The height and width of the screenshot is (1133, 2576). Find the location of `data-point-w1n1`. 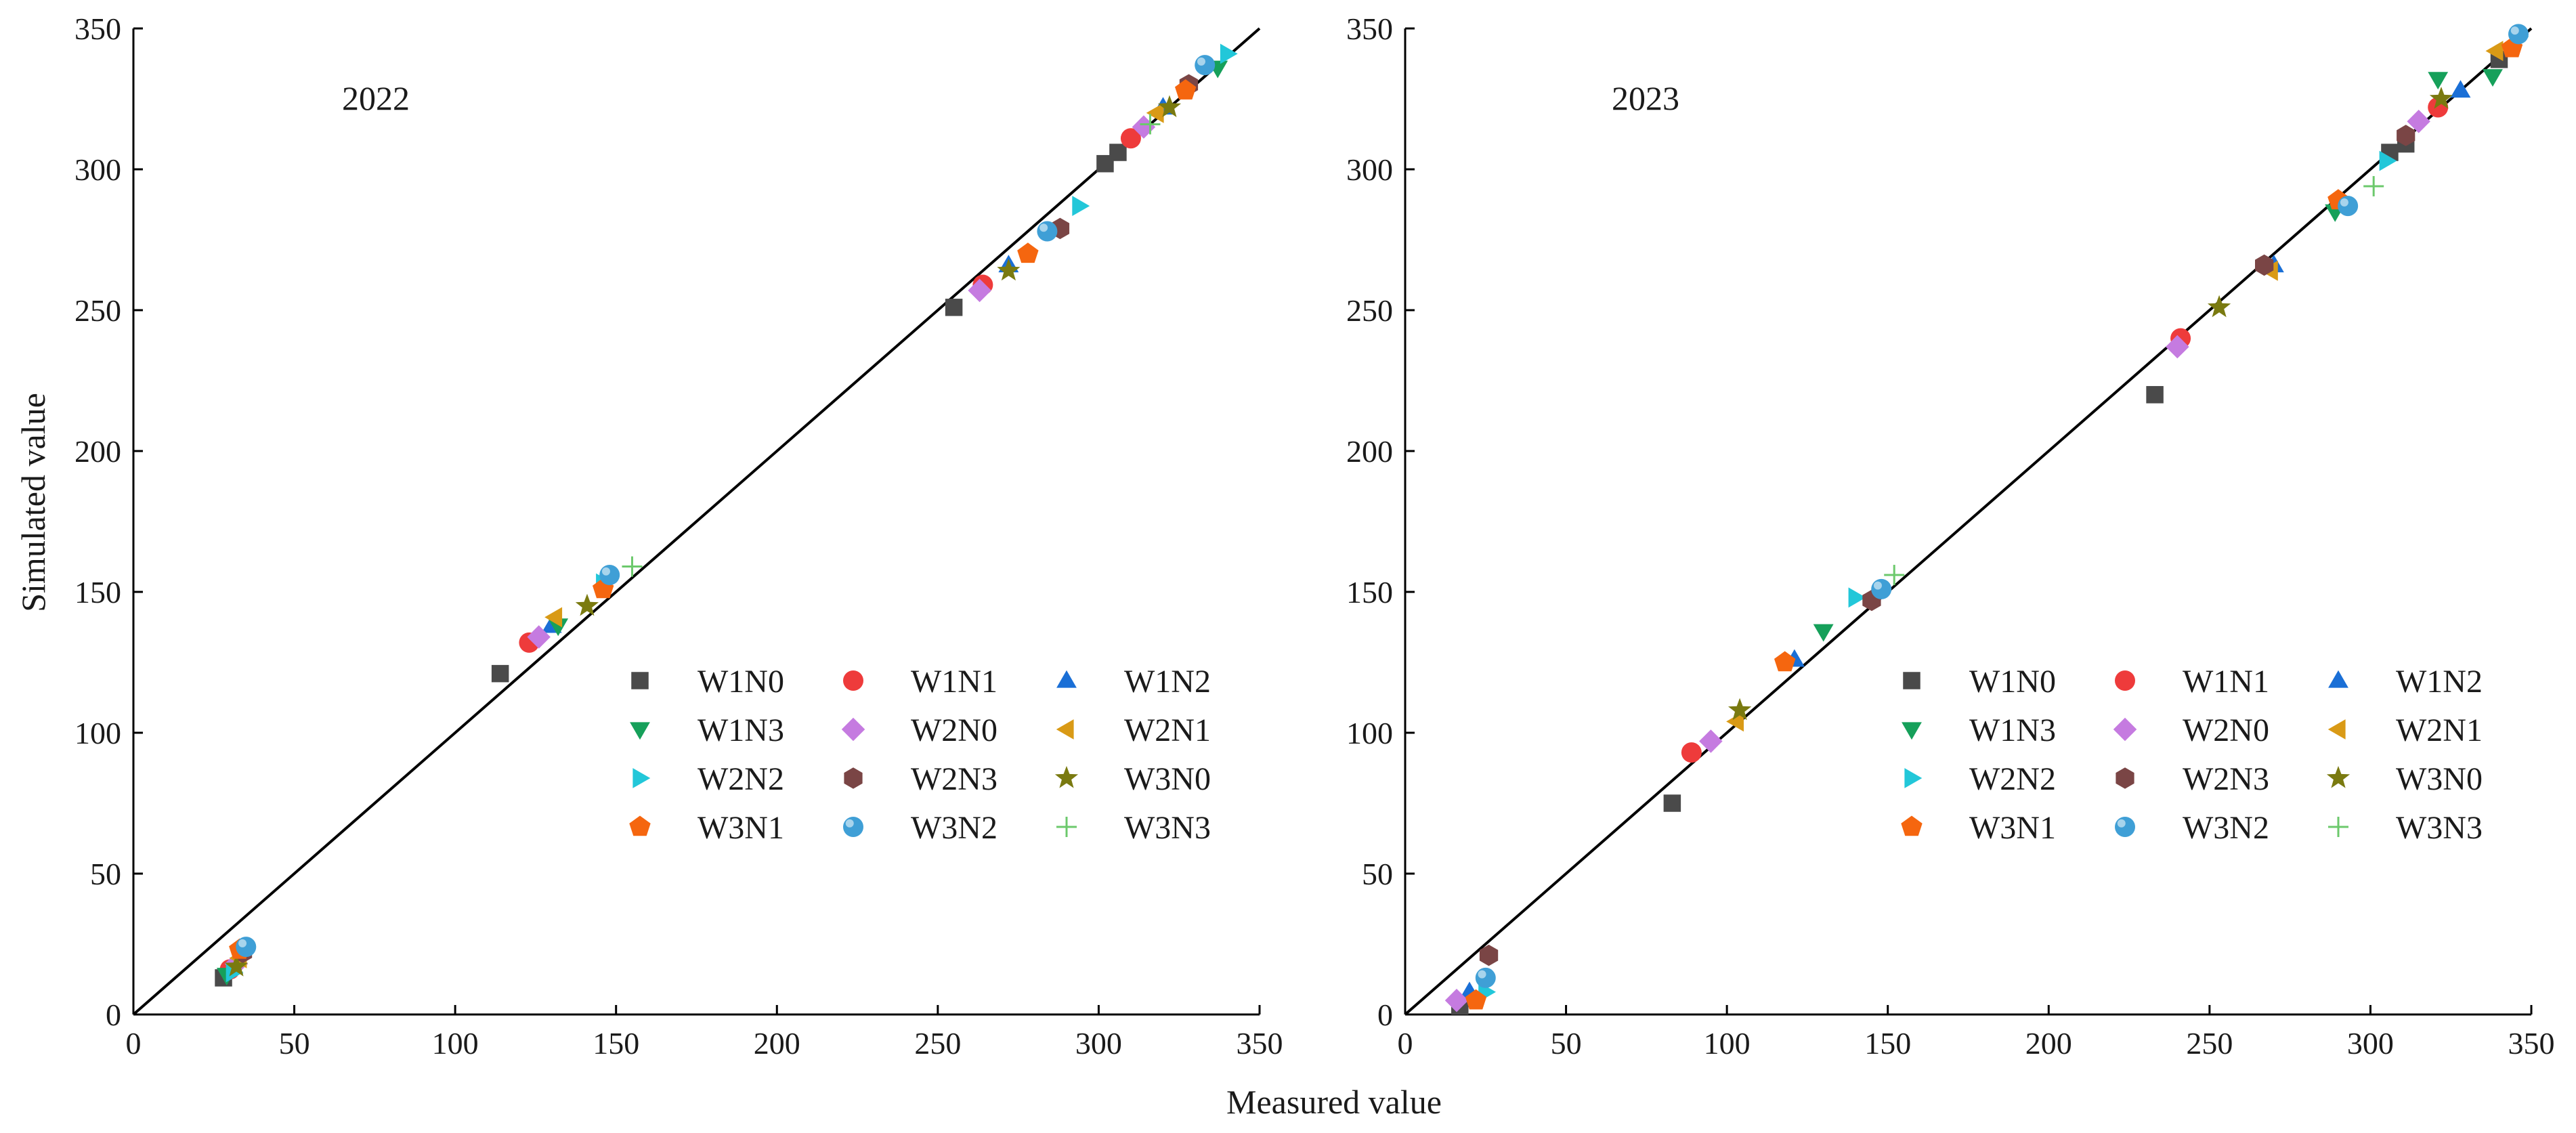

data-point-w1n1 is located at coordinates (1130, 138).